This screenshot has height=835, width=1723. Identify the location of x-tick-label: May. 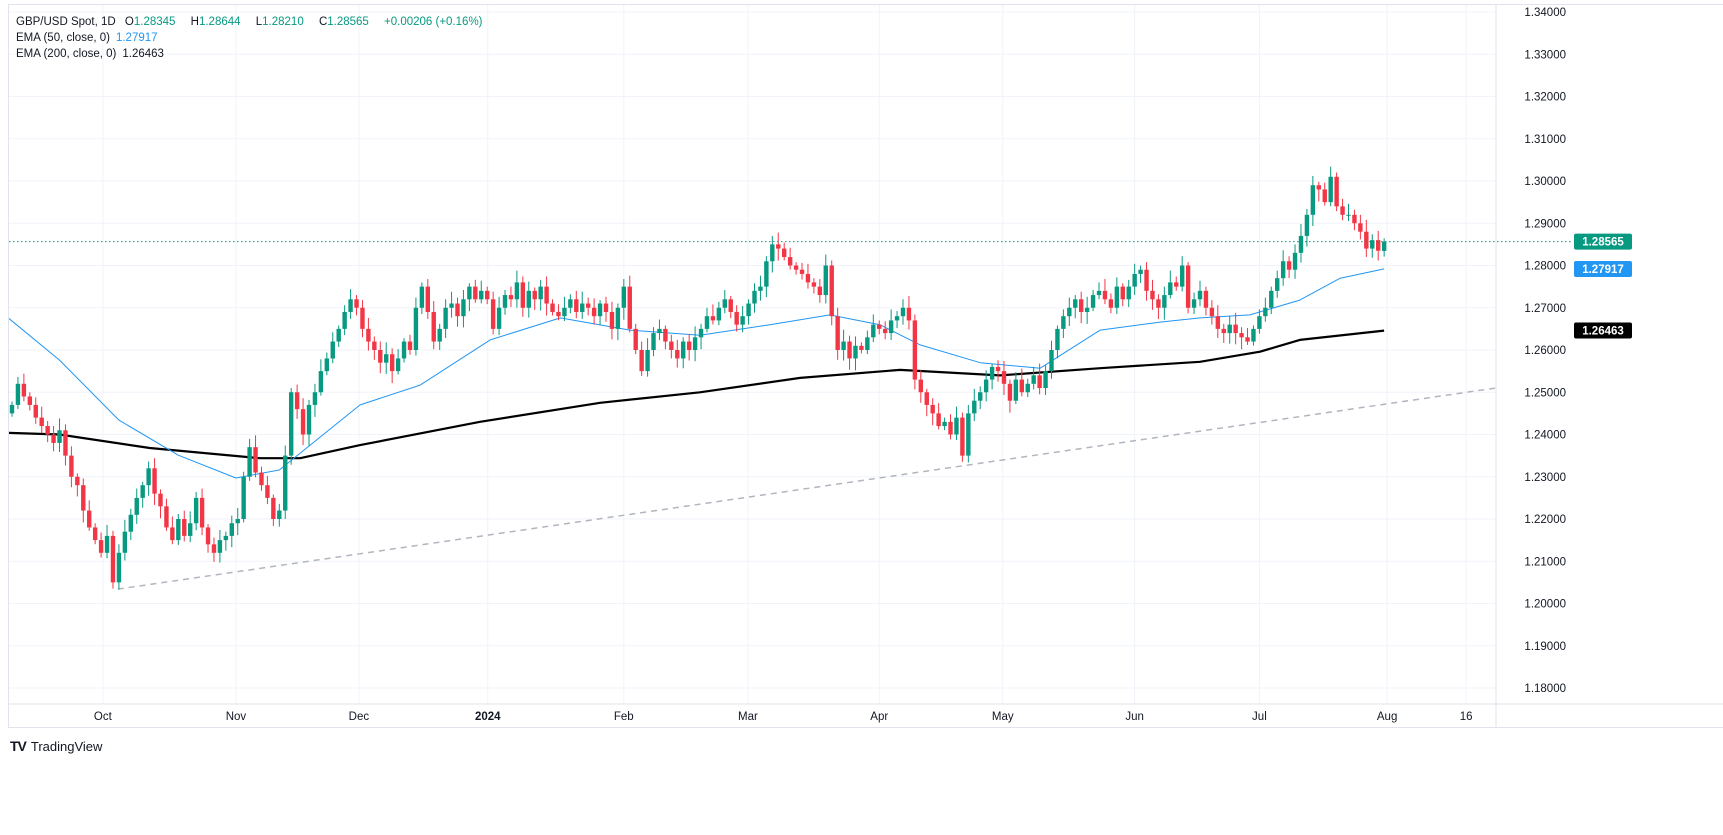
(1003, 717).